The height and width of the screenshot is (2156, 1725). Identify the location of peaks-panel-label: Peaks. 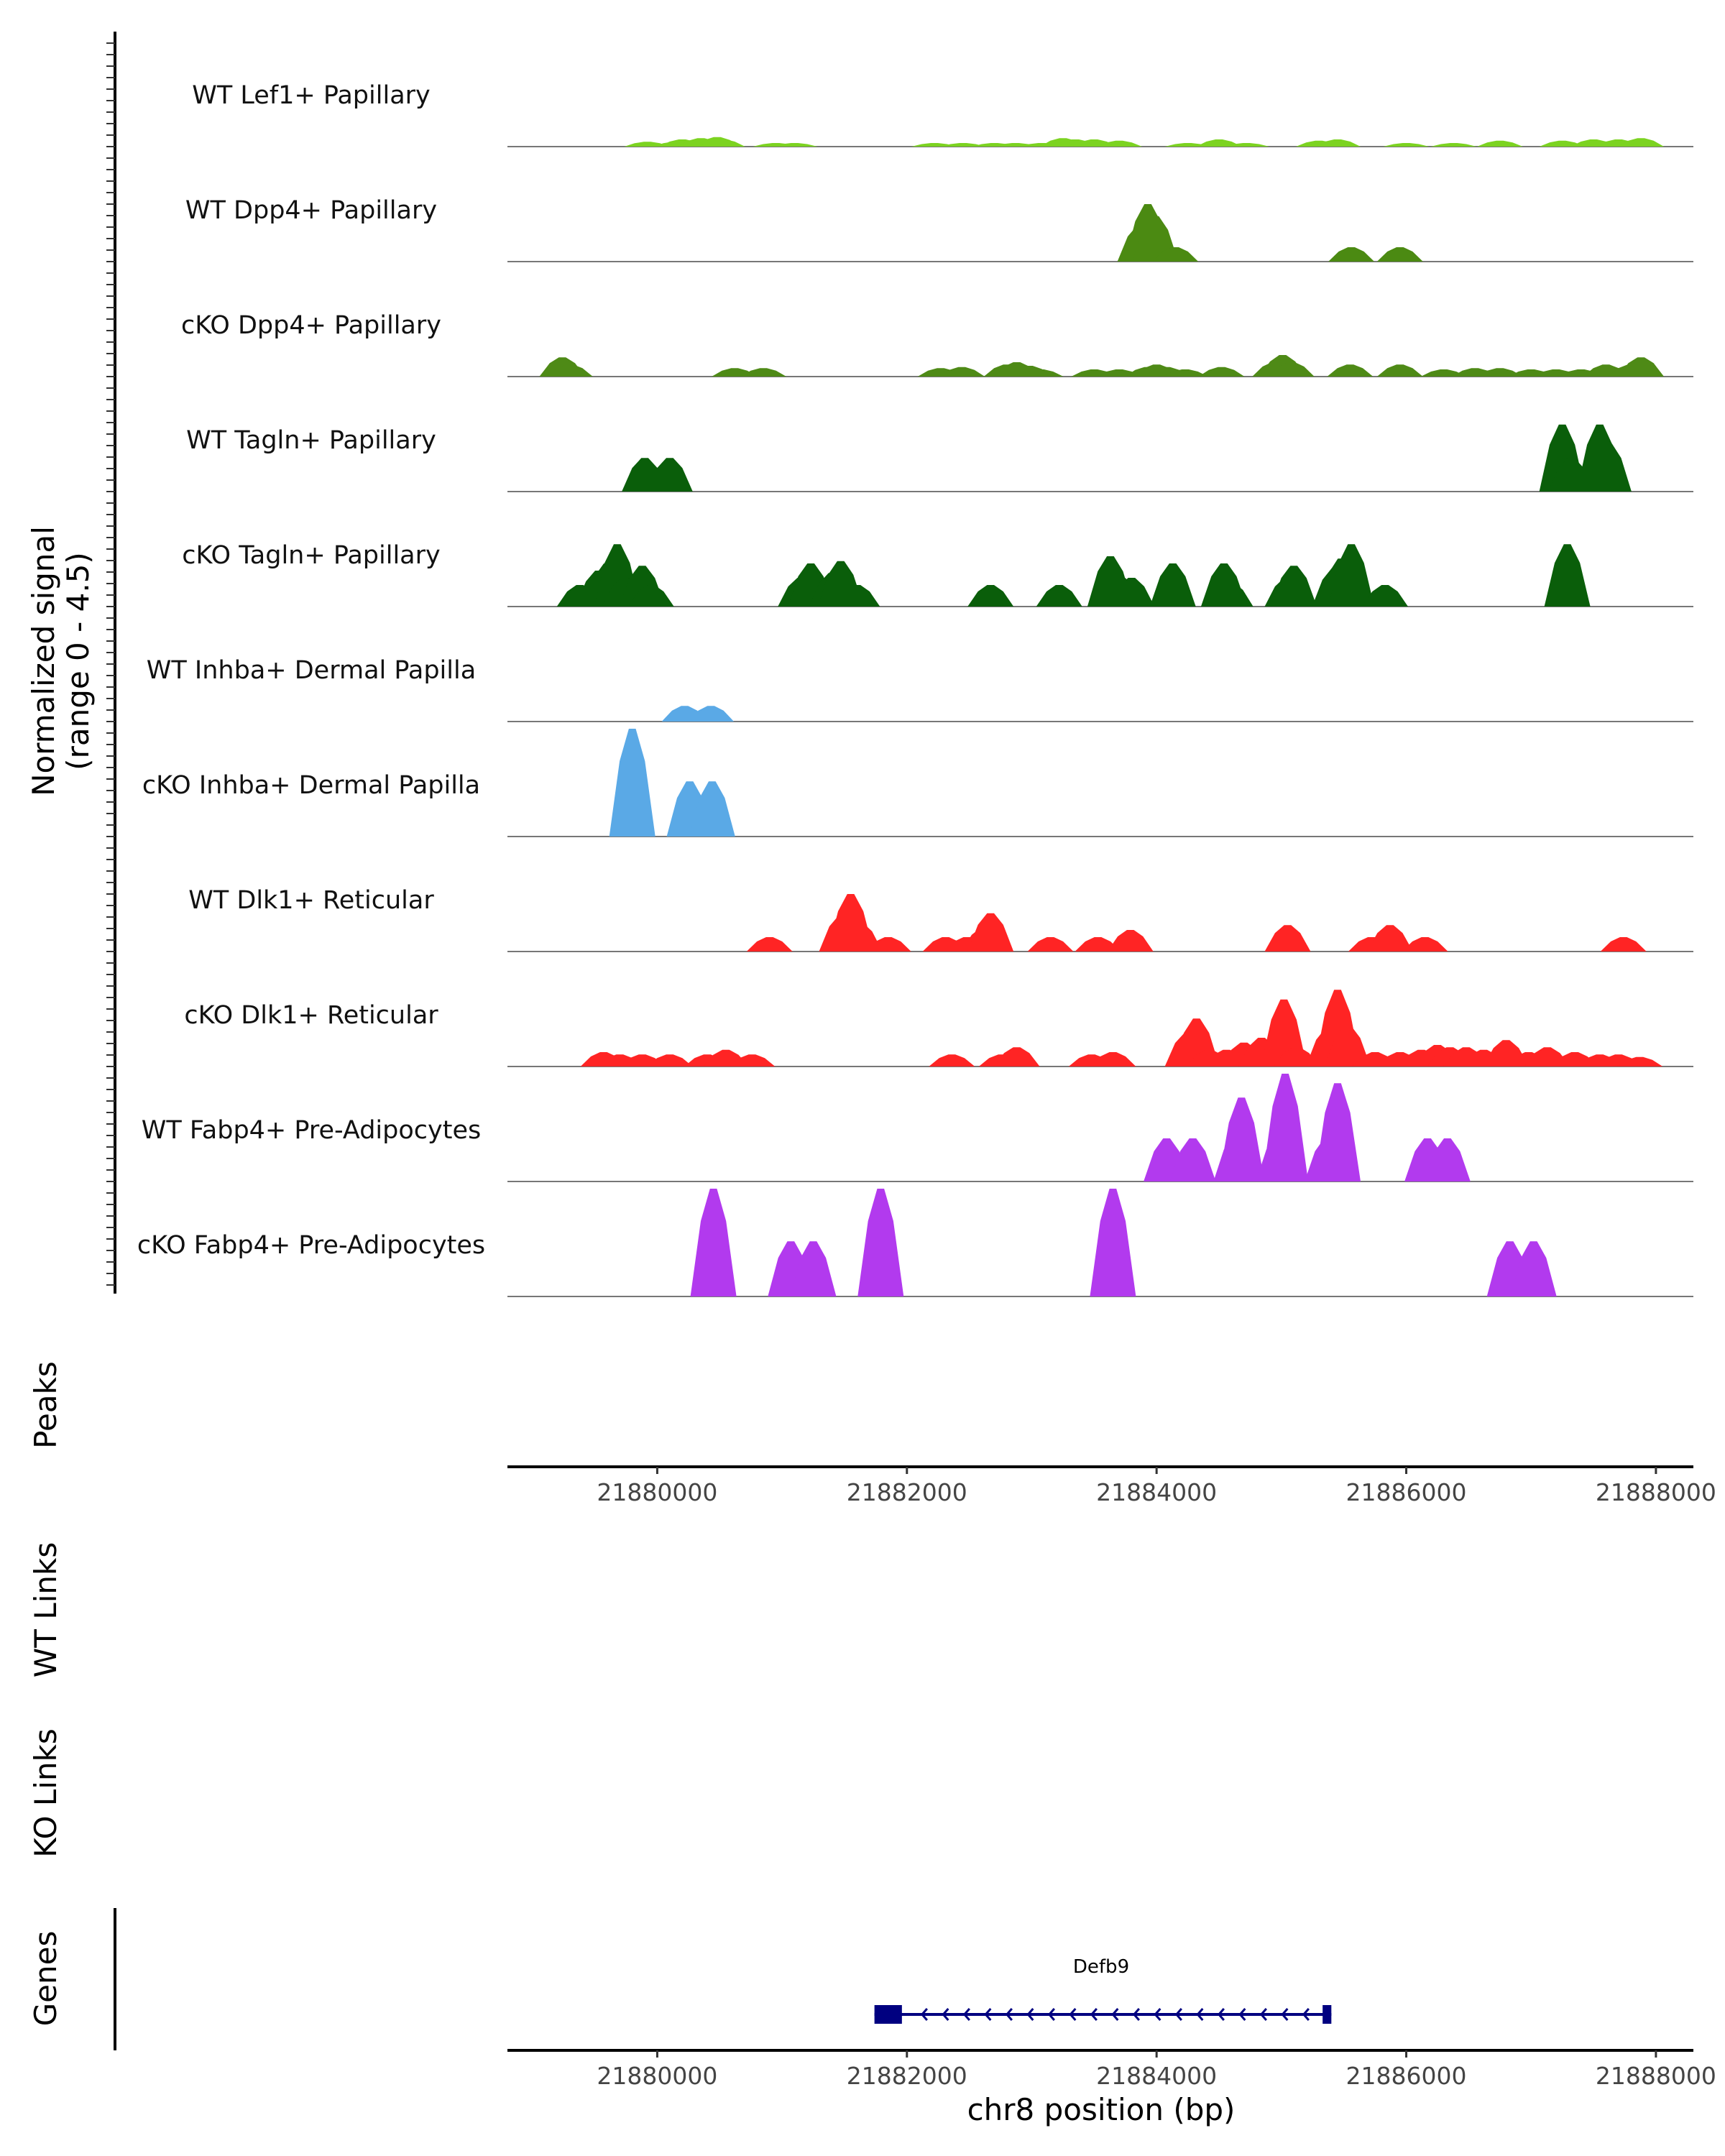
(45, 1405).